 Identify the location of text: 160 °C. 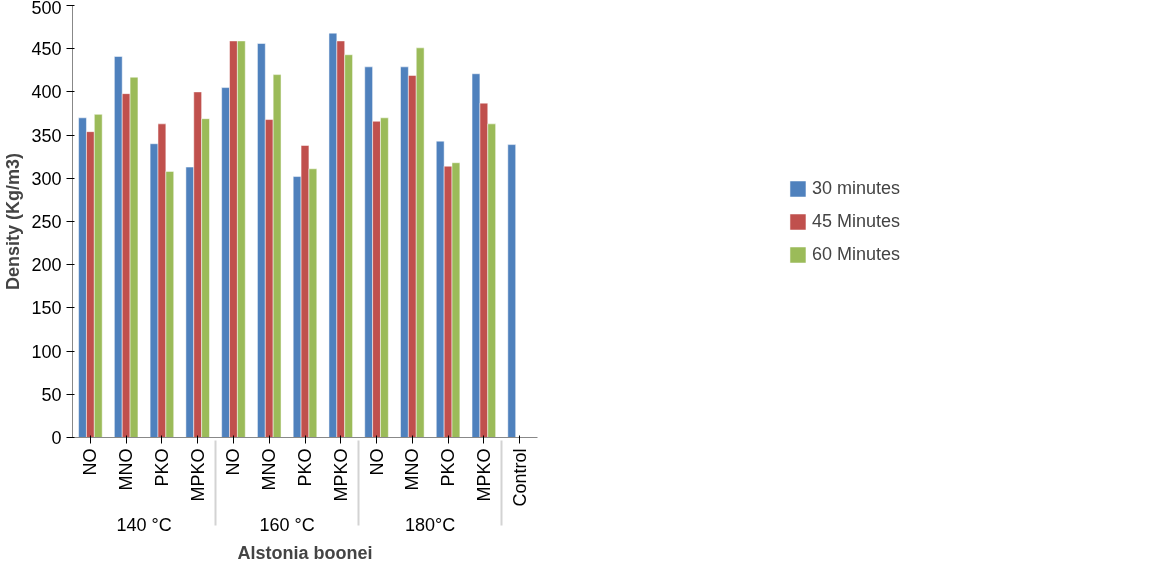
(287, 524).